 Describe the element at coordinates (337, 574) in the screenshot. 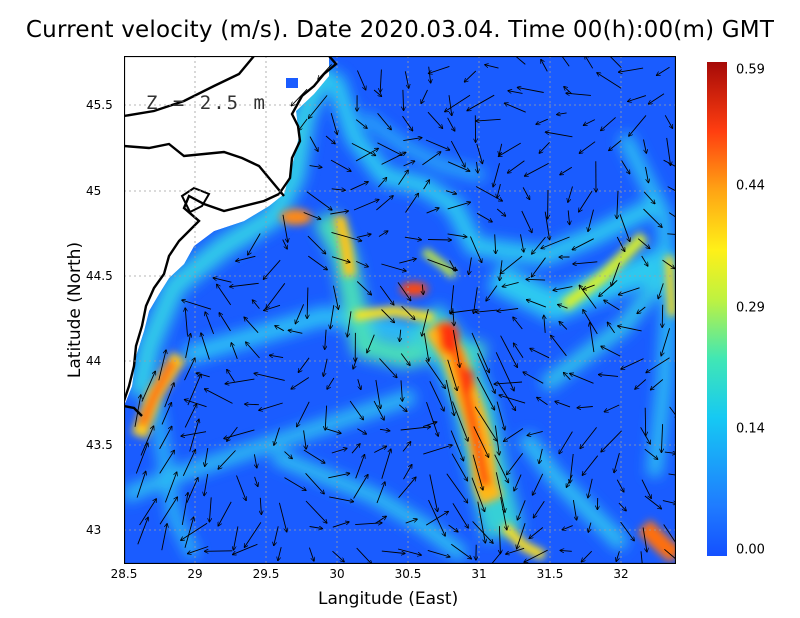

I see `x-tick-label: 30` at that location.